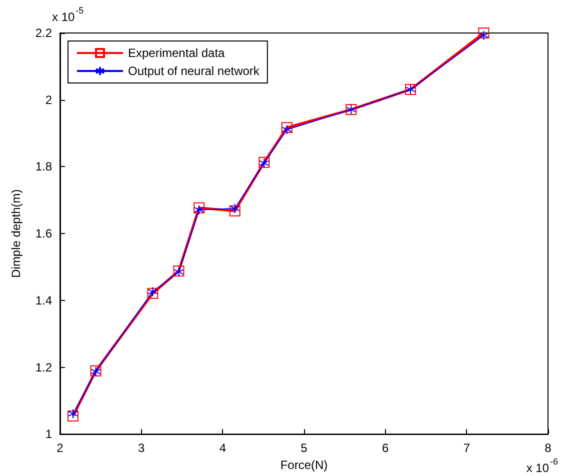 The width and height of the screenshot is (562, 476). Describe the element at coordinates (177, 53) in the screenshot. I see `legend-label: Experimental data` at that location.